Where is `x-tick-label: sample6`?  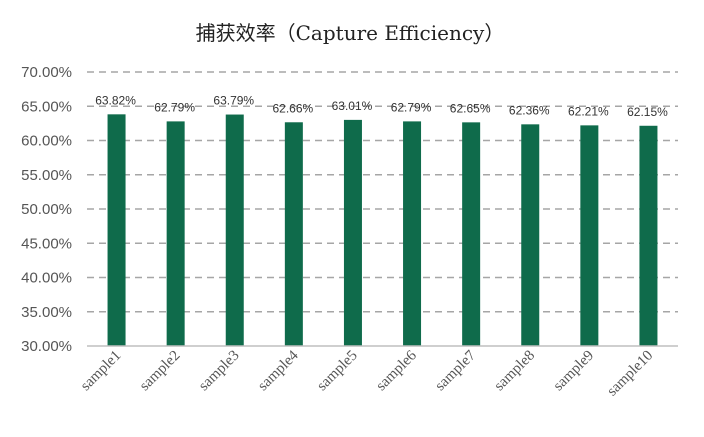
x-tick-label: sample6 is located at coordinates (396, 370).